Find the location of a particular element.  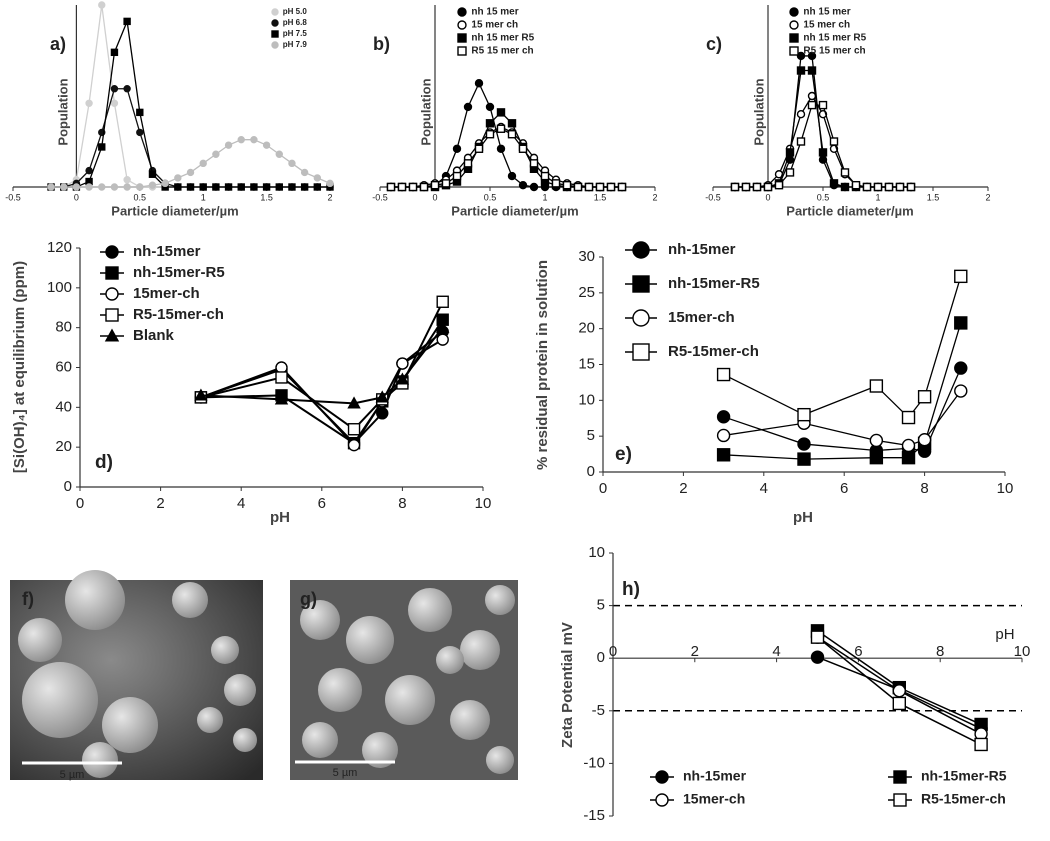

x-axis-label: Particle diameter/µm is located at coordinates (174, 210).